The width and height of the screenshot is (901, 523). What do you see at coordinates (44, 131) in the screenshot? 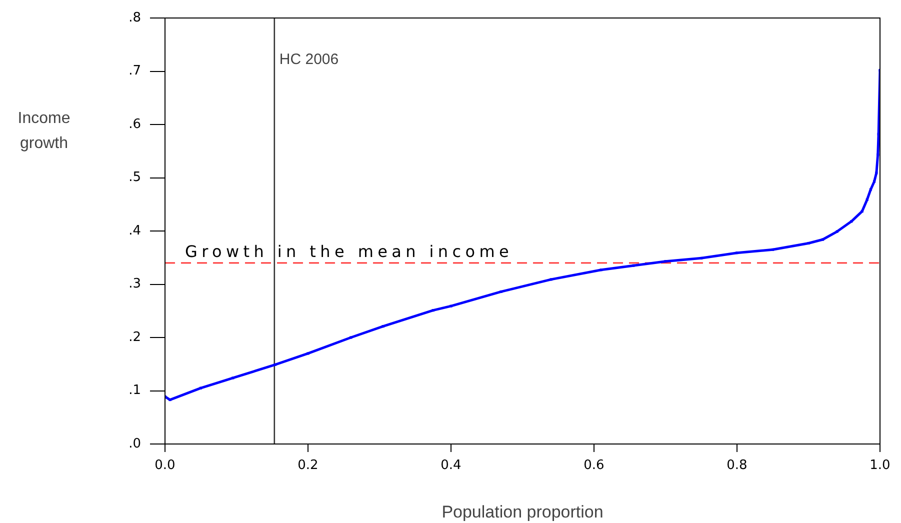
I see `y-axis-title: Income growth` at bounding box center [44, 131].